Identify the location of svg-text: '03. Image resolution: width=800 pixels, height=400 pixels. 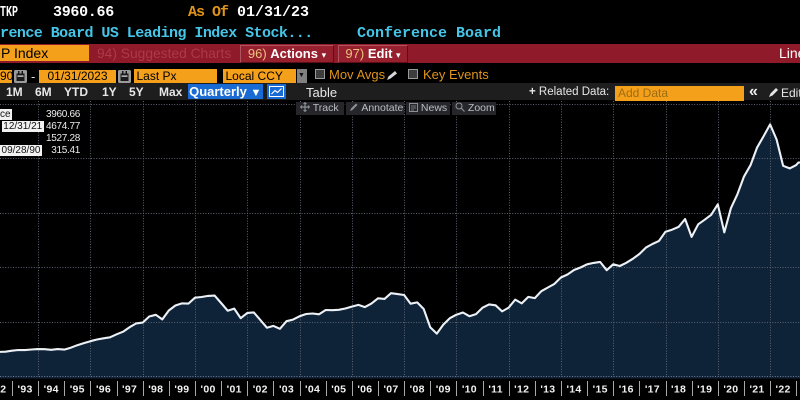
(286, 390).